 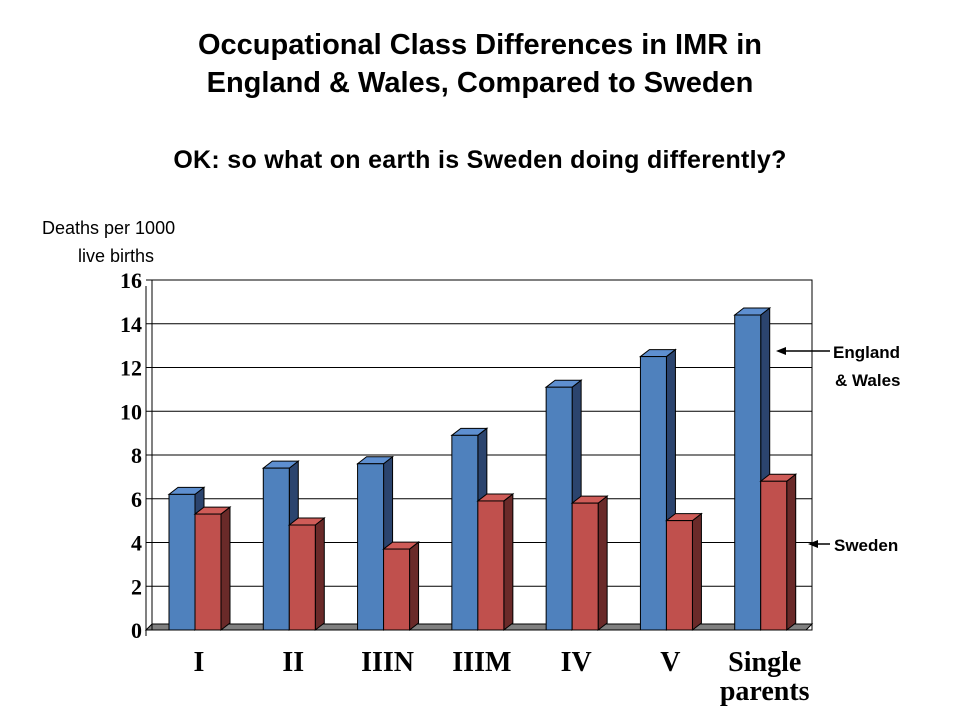 What do you see at coordinates (480, 83) in the screenshot?
I see `chart-title-line2: England & Wales, Compared to Sweden` at bounding box center [480, 83].